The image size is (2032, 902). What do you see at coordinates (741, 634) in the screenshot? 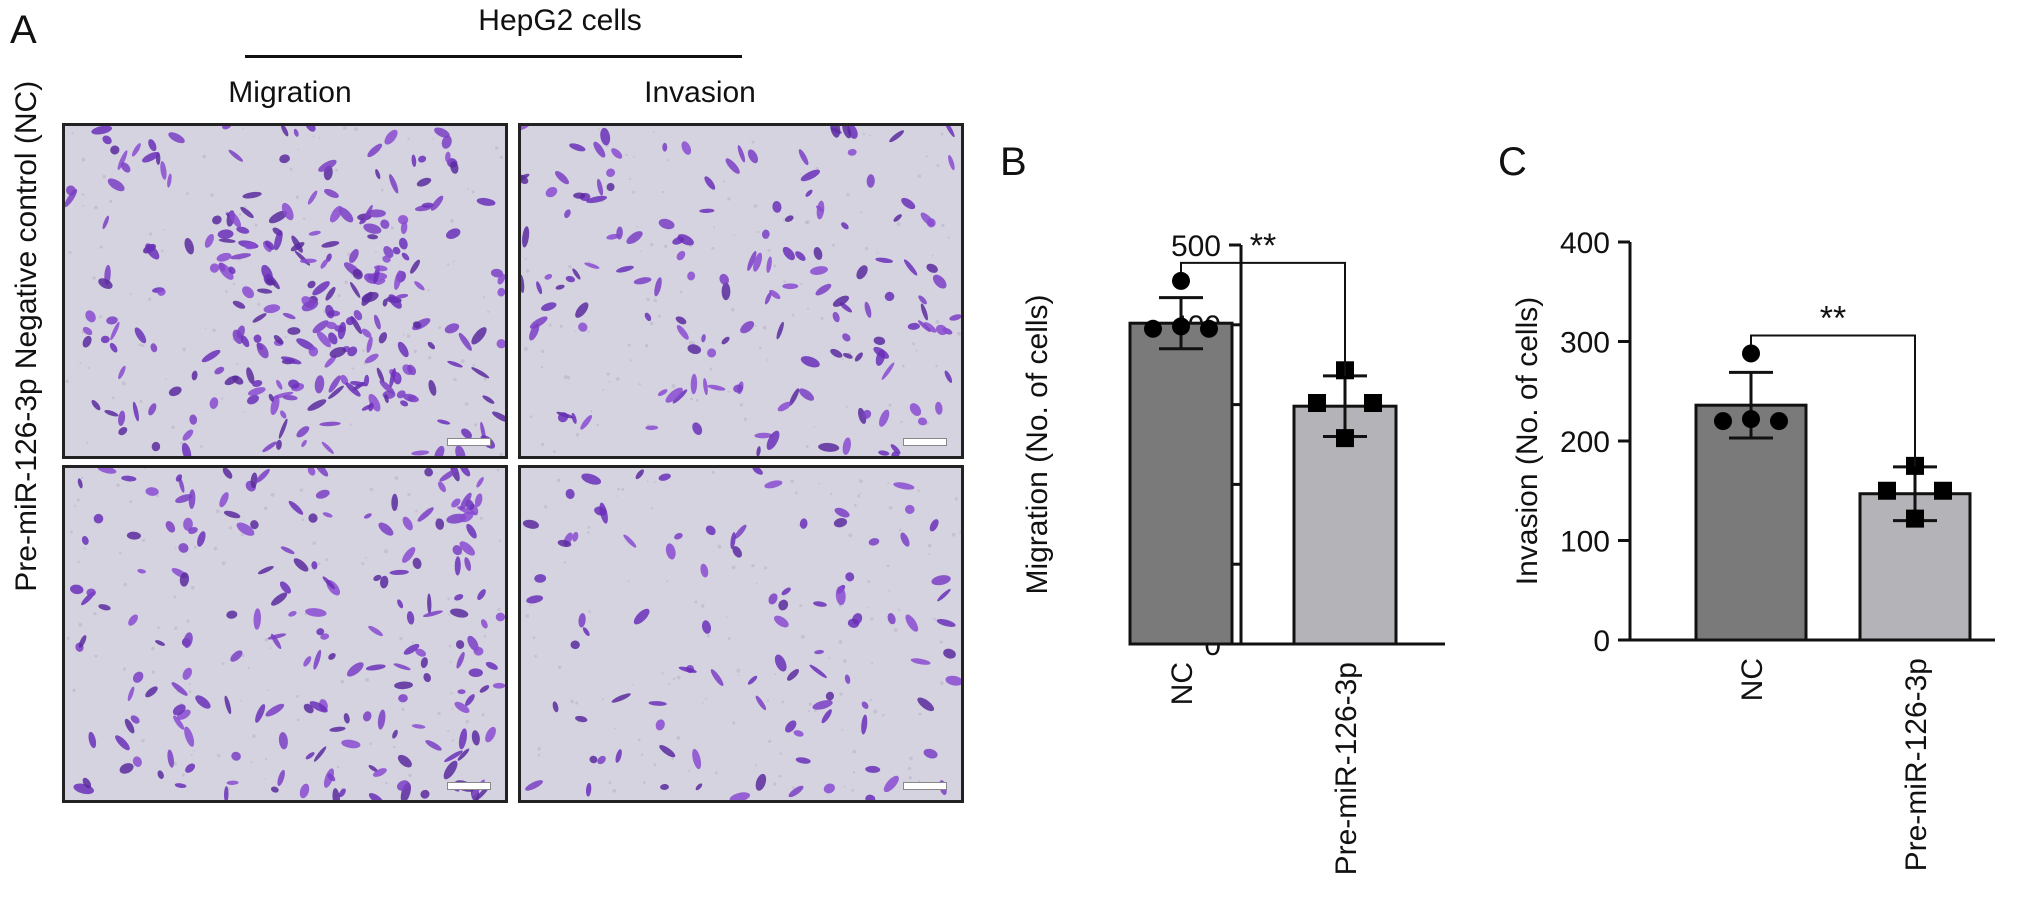
I see `micrograph-pre-mir-invasion` at bounding box center [741, 634].